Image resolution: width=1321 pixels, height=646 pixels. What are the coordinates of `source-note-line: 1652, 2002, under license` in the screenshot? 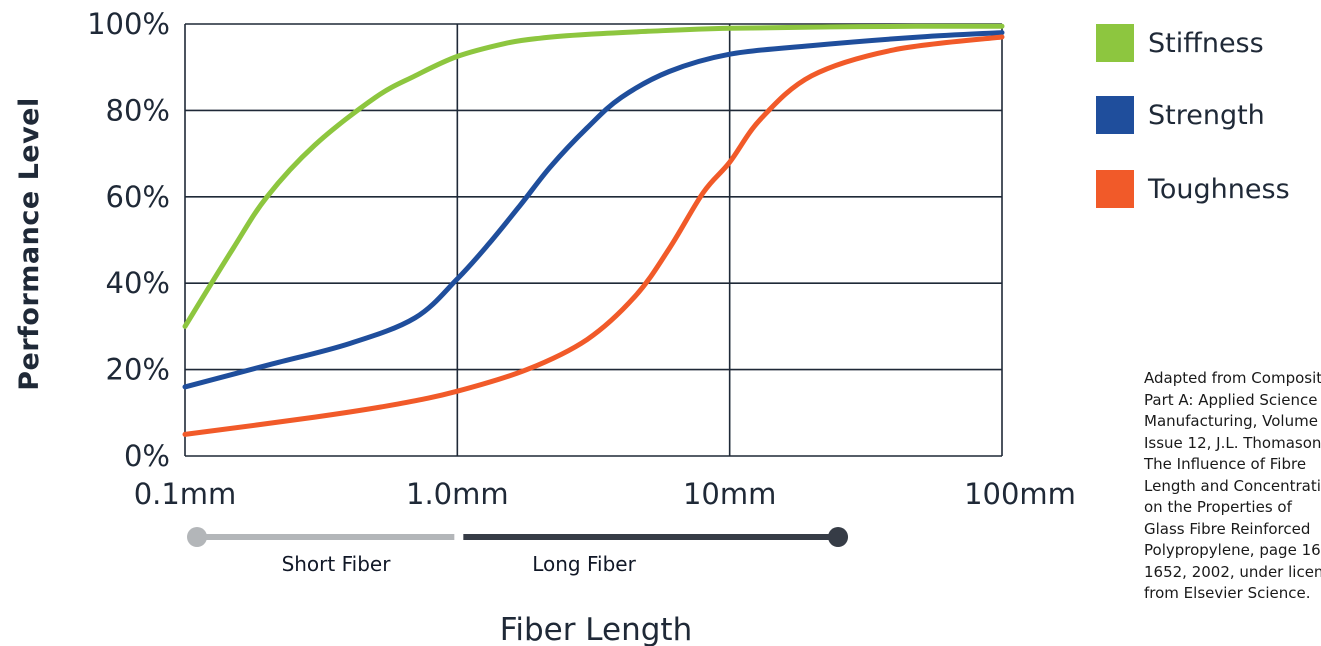 It's located at (1232, 571).